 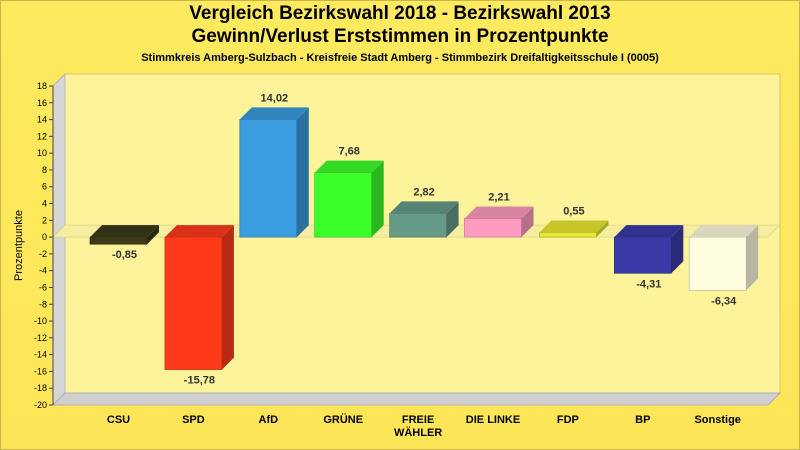 I want to click on y-tick-label: 10, so click(x=42, y=153).